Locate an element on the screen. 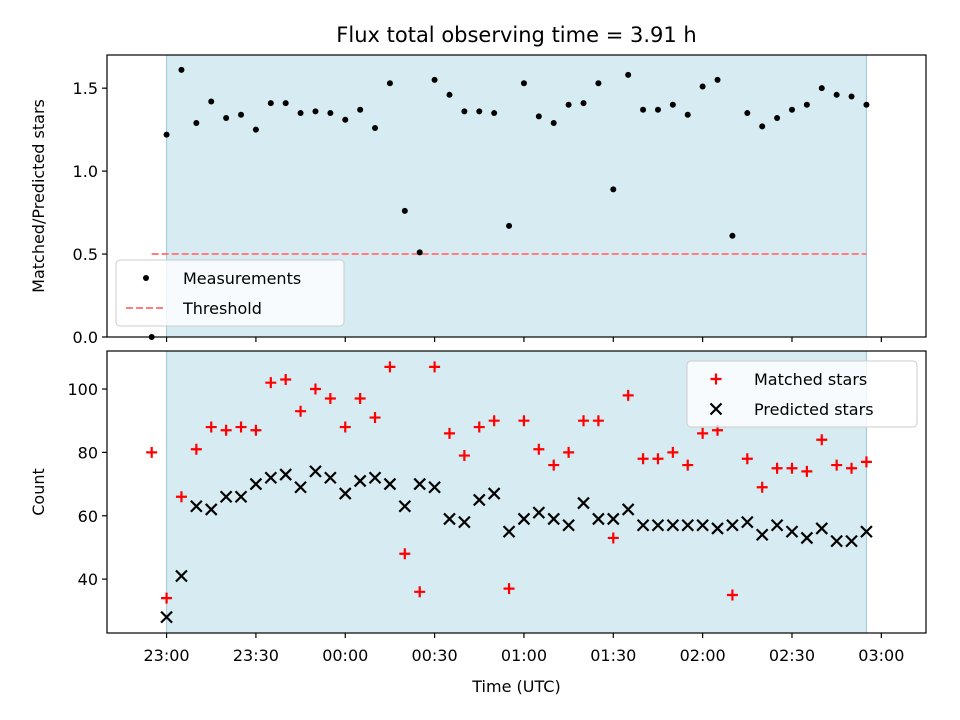  legend: Measurements Threshold is located at coordinates (230, 293).